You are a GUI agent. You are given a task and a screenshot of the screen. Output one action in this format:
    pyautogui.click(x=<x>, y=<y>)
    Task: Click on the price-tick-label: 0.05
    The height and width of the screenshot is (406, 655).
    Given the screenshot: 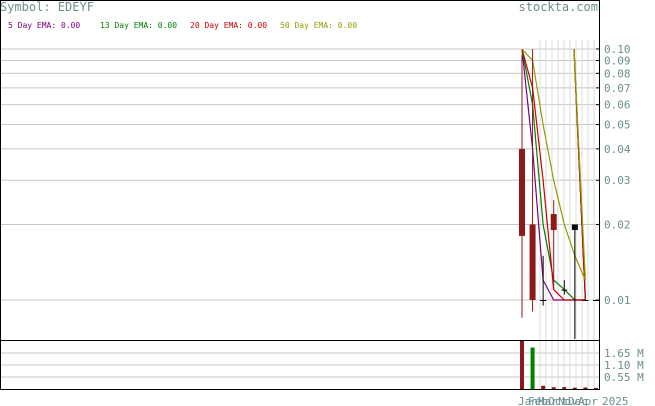 What is the action you would take?
    pyautogui.click(x=617, y=125)
    